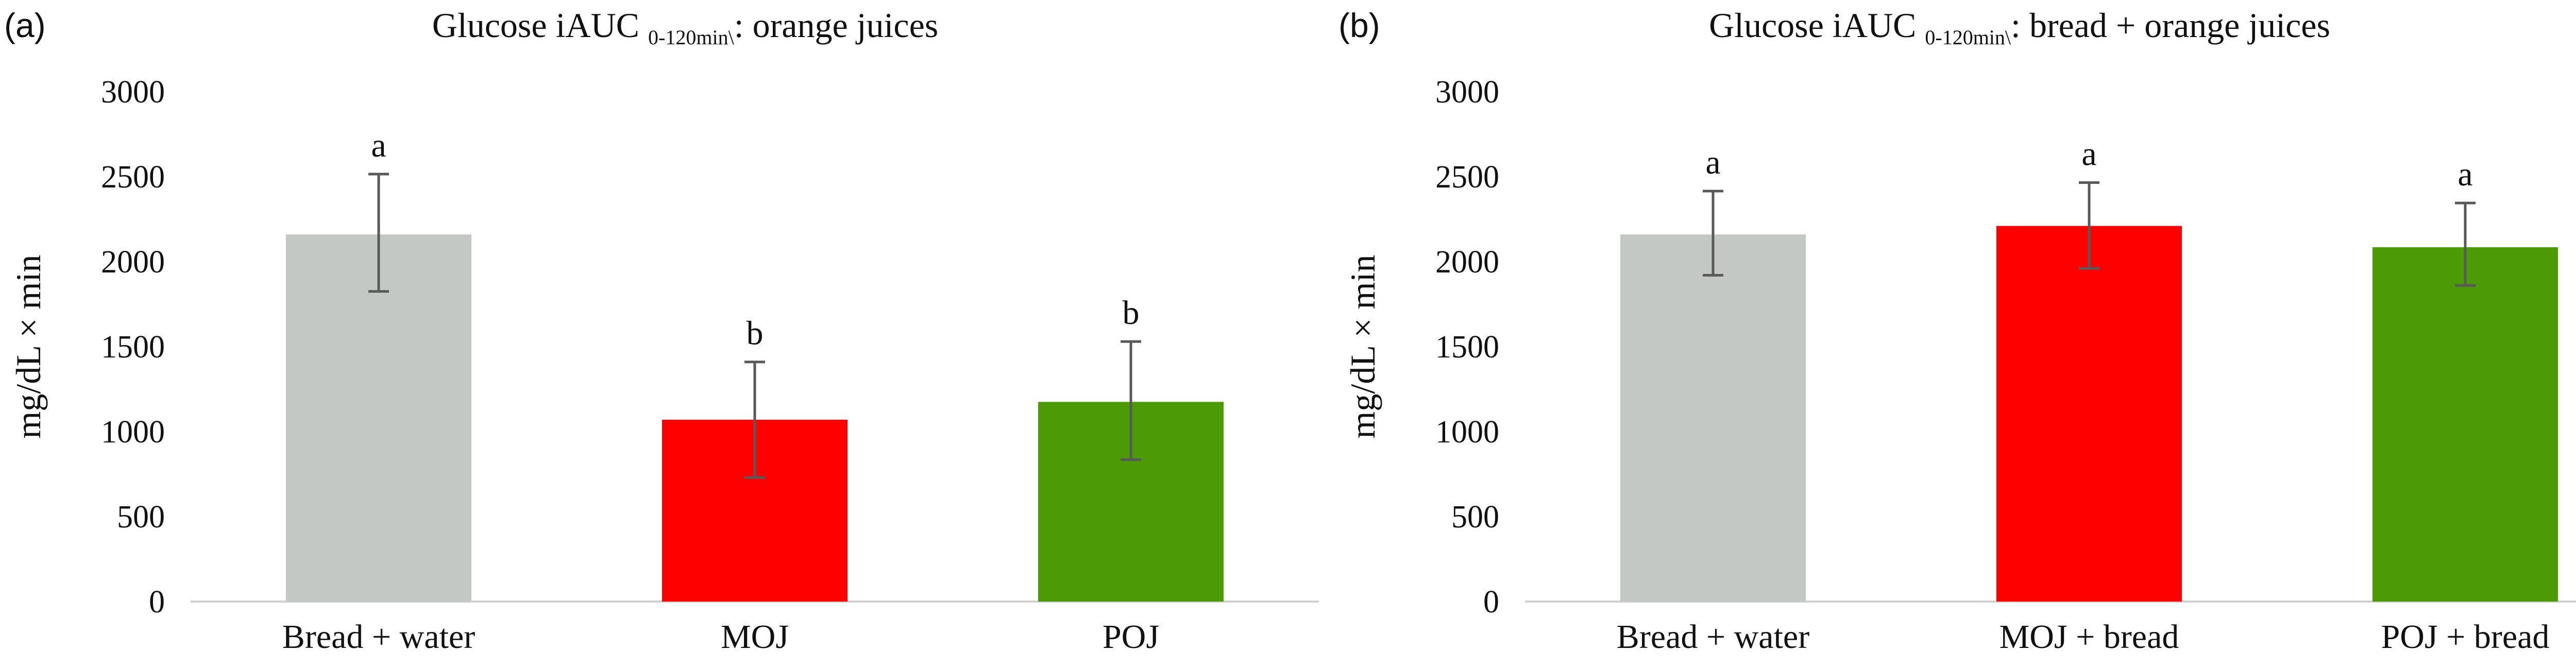 This screenshot has height=667, width=2576. Describe the element at coordinates (1712, 162) in the screenshot. I see `significance-label-b-0: a` at that location.